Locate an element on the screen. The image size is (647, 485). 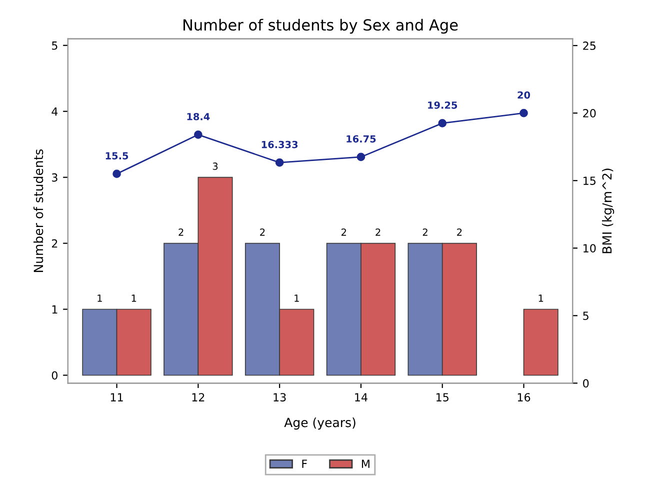
data-label: 3 is located at coordinates (215, 166).